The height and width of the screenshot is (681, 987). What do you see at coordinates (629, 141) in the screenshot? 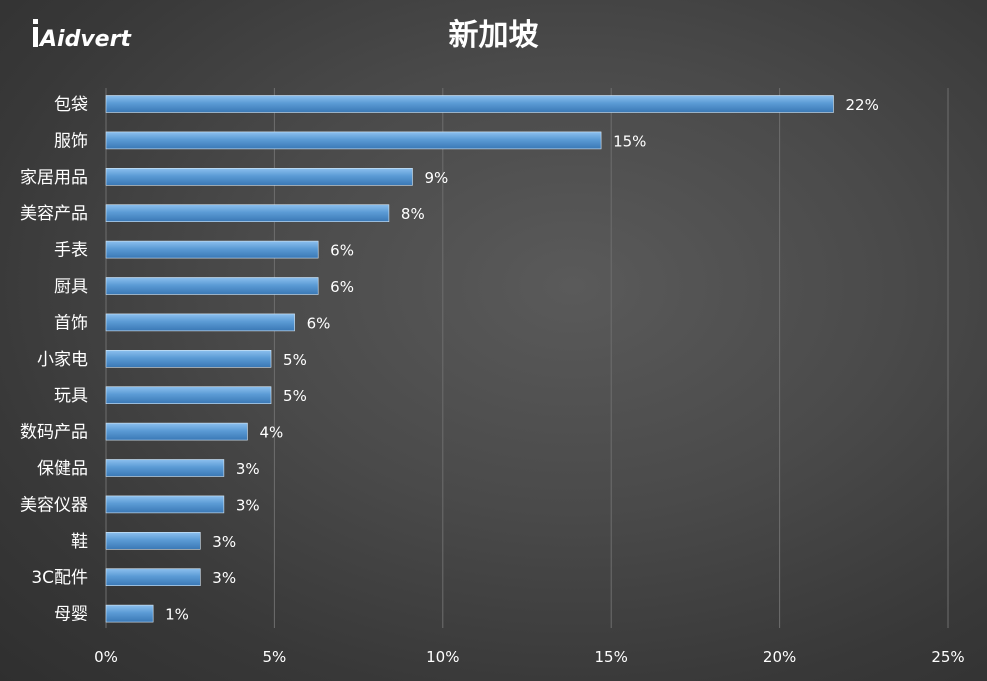
I see `data-label: 15%` at bounding box center [629, 141].